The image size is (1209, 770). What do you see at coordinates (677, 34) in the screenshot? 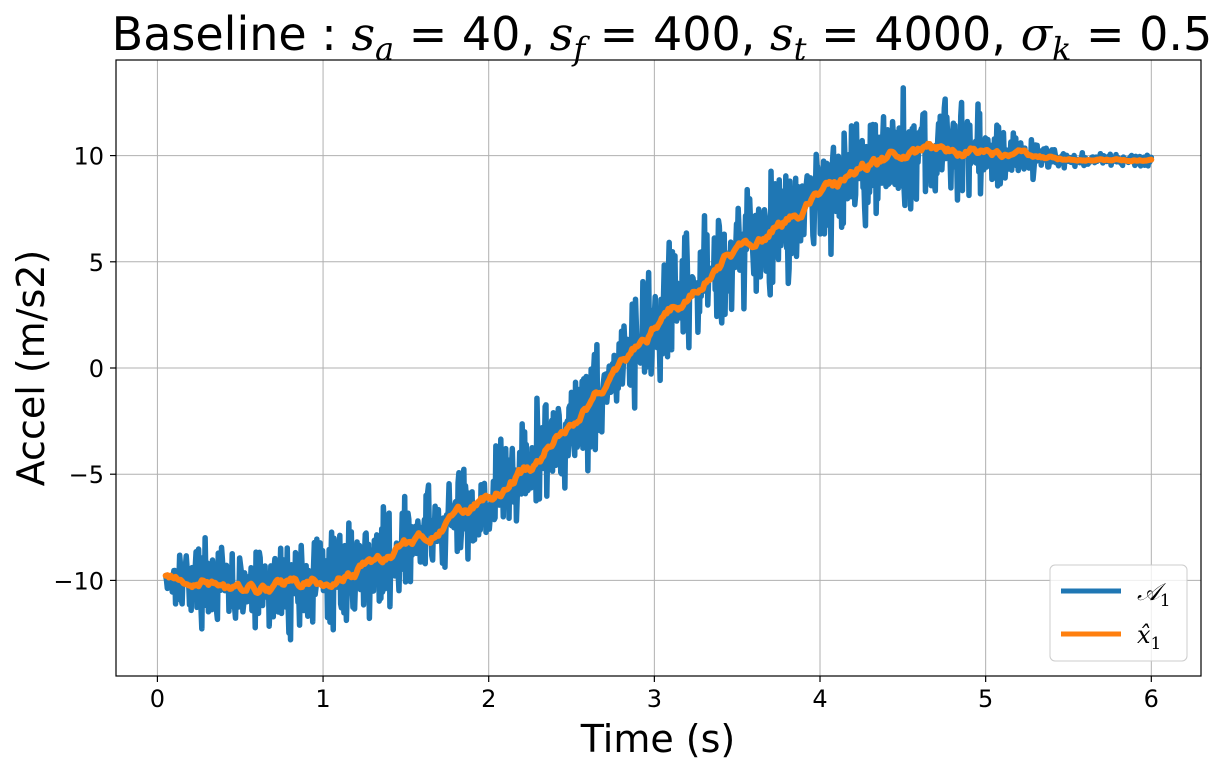
I see `title-value-1: = 400,` at bounding box center [677, 34].